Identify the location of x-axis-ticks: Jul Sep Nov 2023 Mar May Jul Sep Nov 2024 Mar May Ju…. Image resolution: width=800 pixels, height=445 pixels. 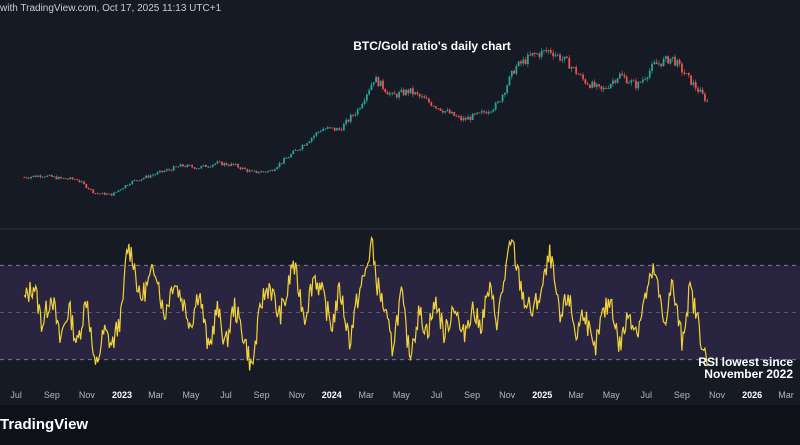
(401, 395).